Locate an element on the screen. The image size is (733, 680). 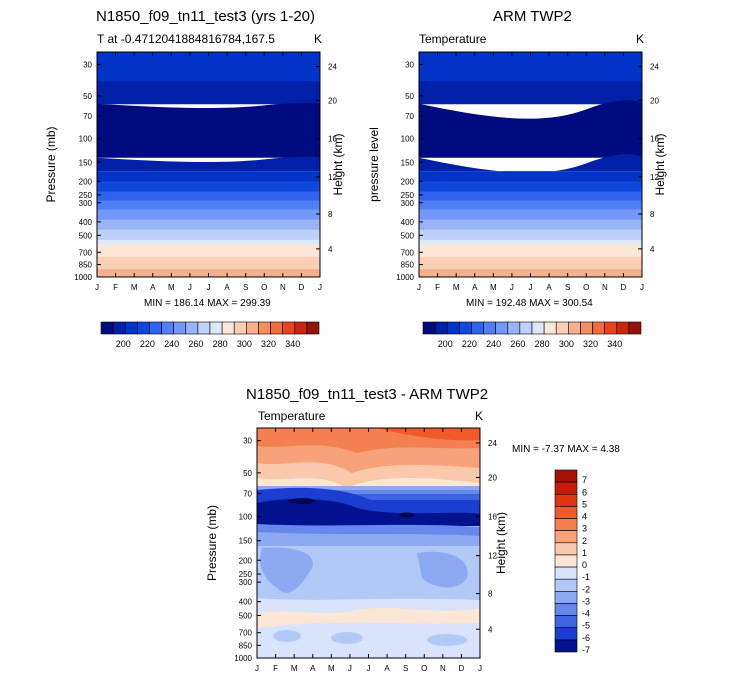
panel2-colorbar-label: 300 is located at coordinates (566, 344).